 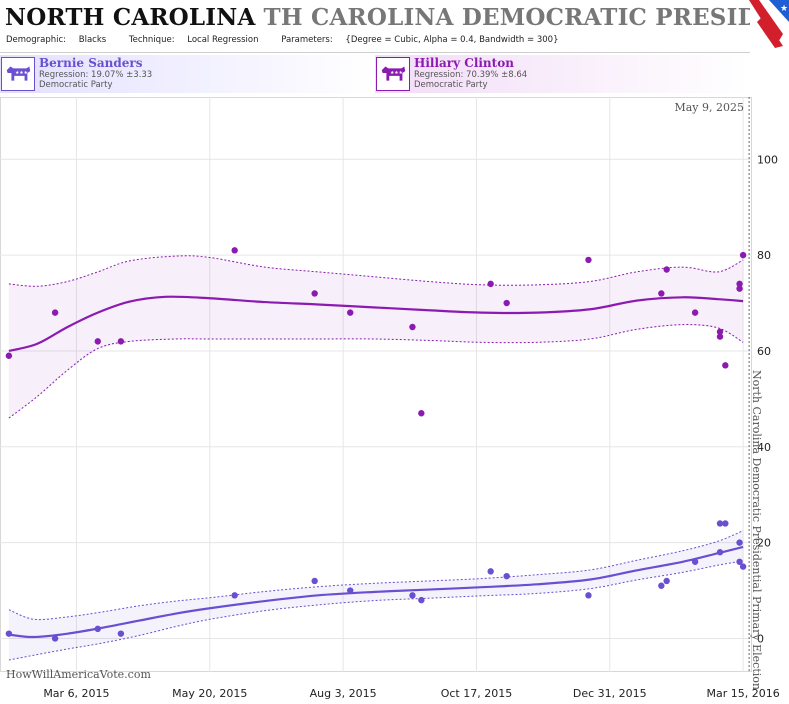 What do you see at coordinates (376, 271) in the screenshot?
I see `hillary-clinton-upper-bound` at bounding box center [376, 271].